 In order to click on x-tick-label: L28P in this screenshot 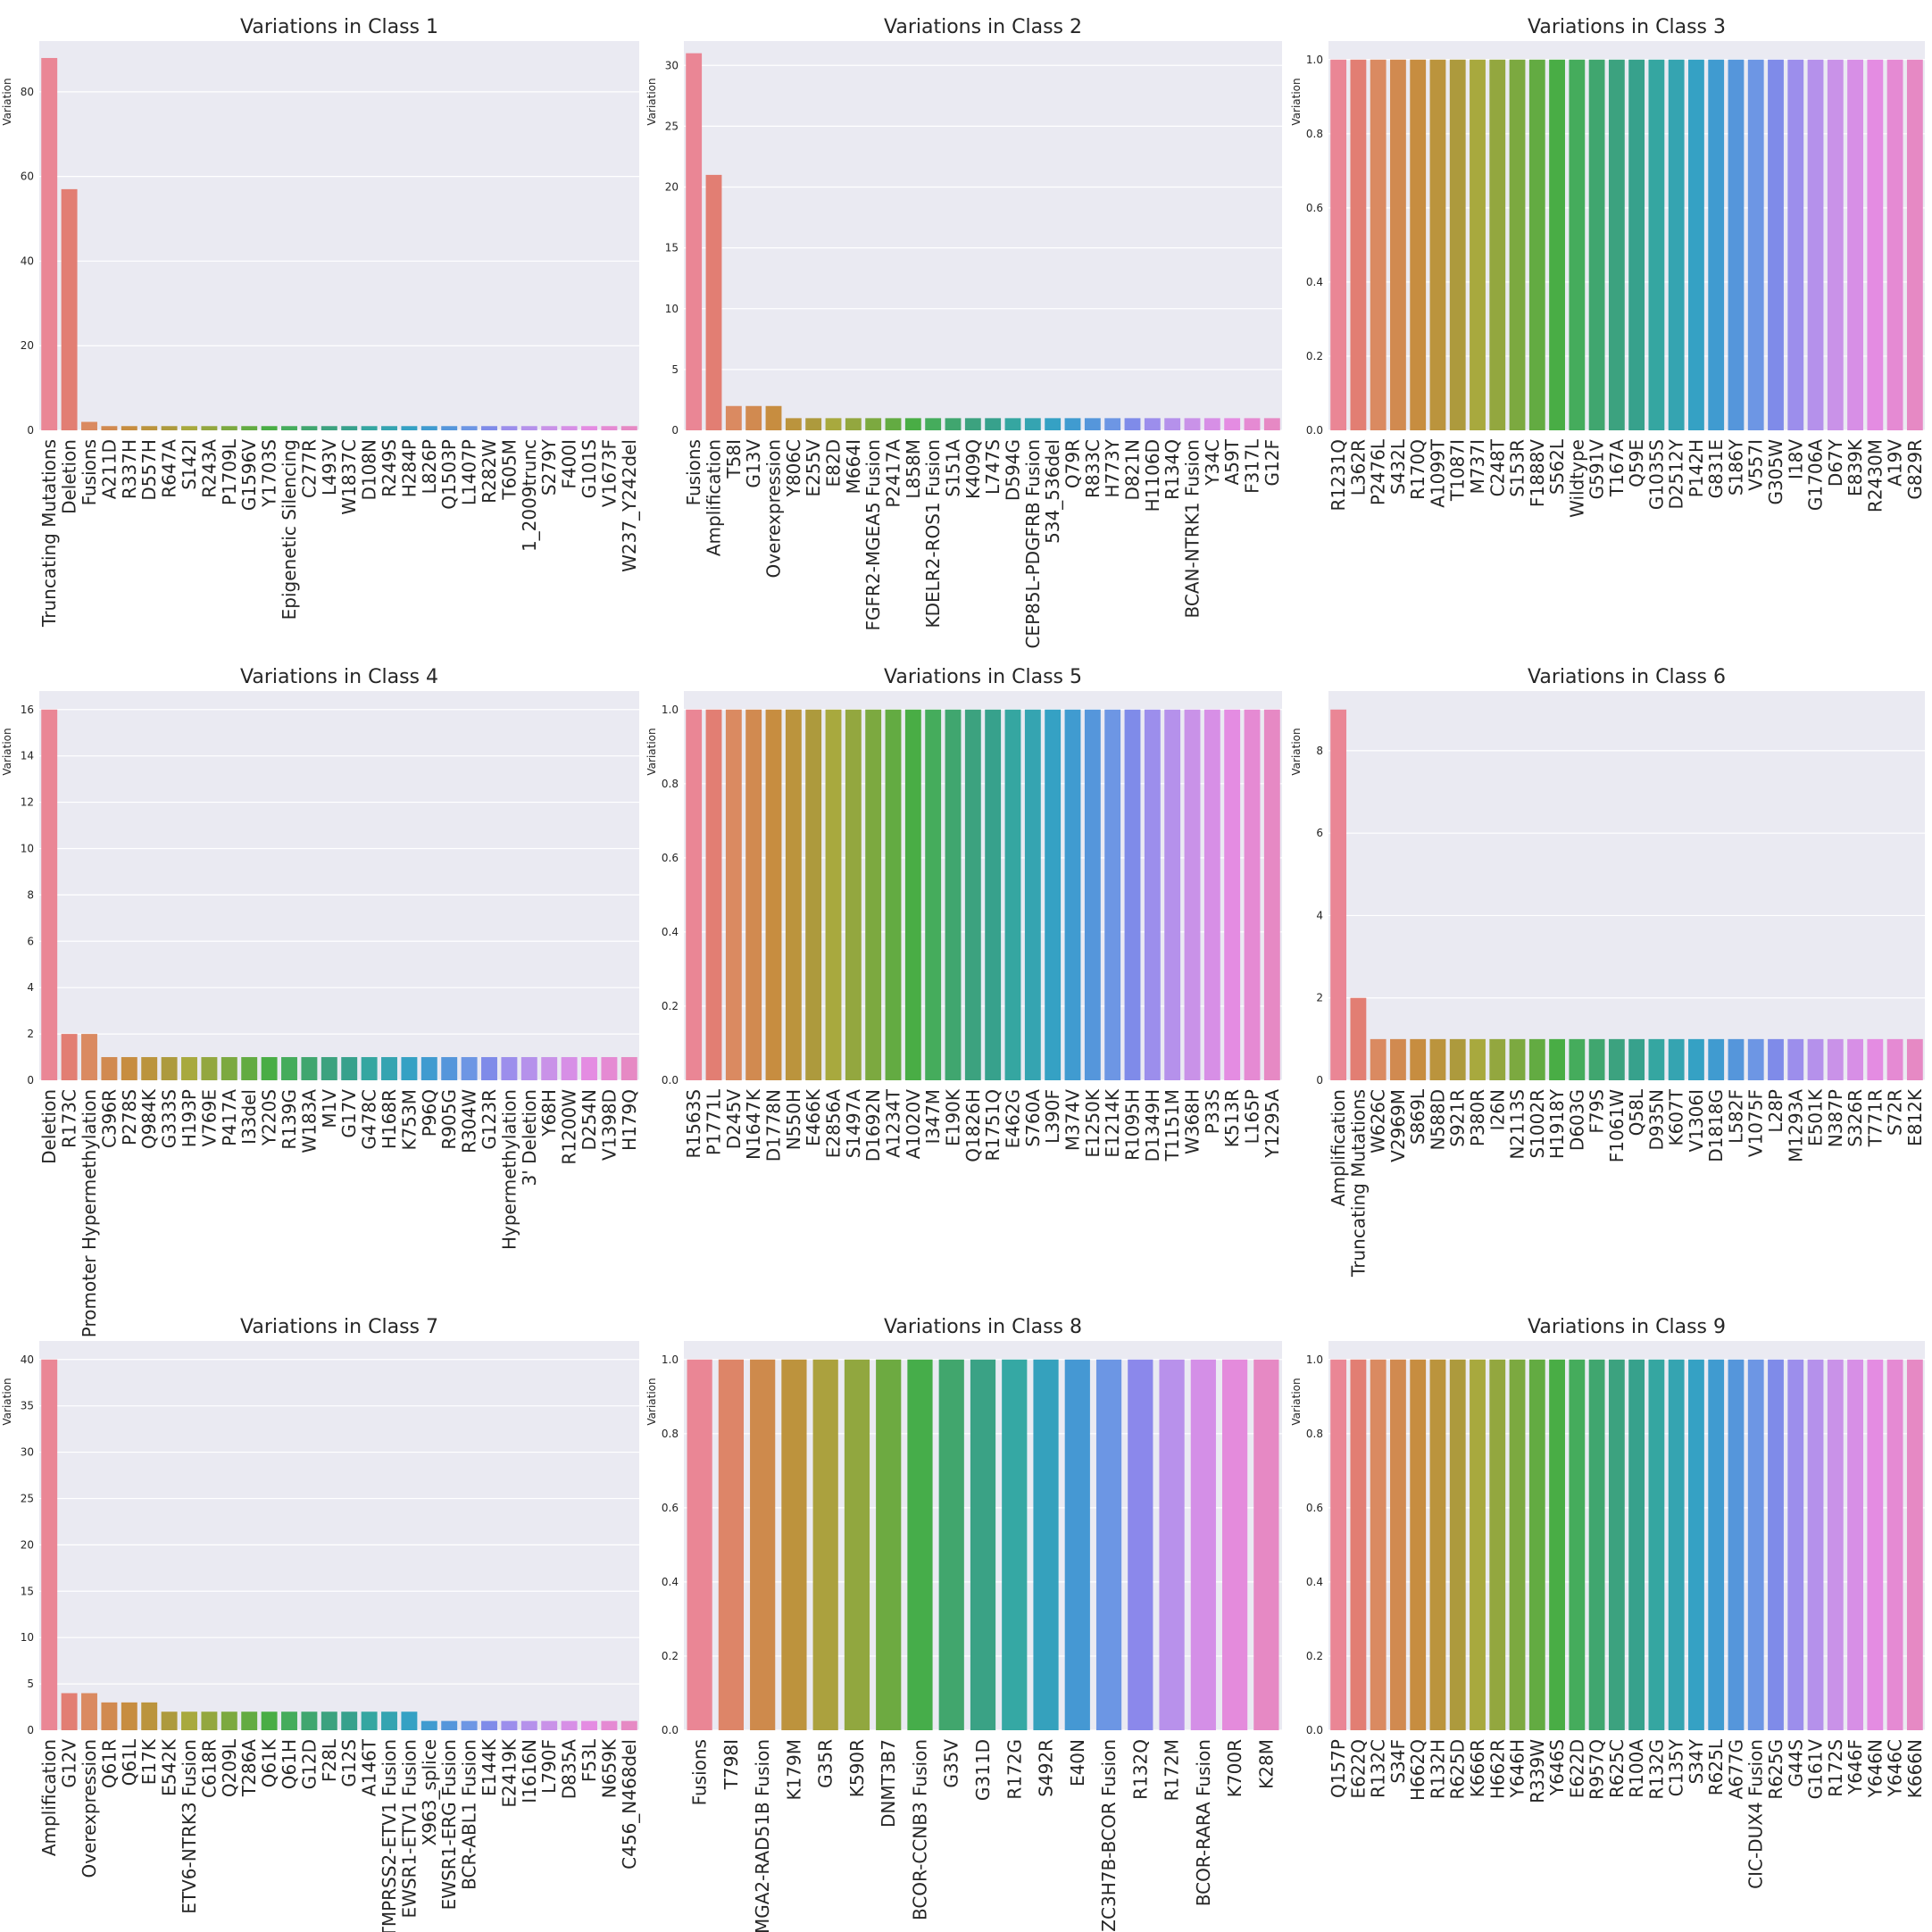, I will do `click(1775, 1111)`.